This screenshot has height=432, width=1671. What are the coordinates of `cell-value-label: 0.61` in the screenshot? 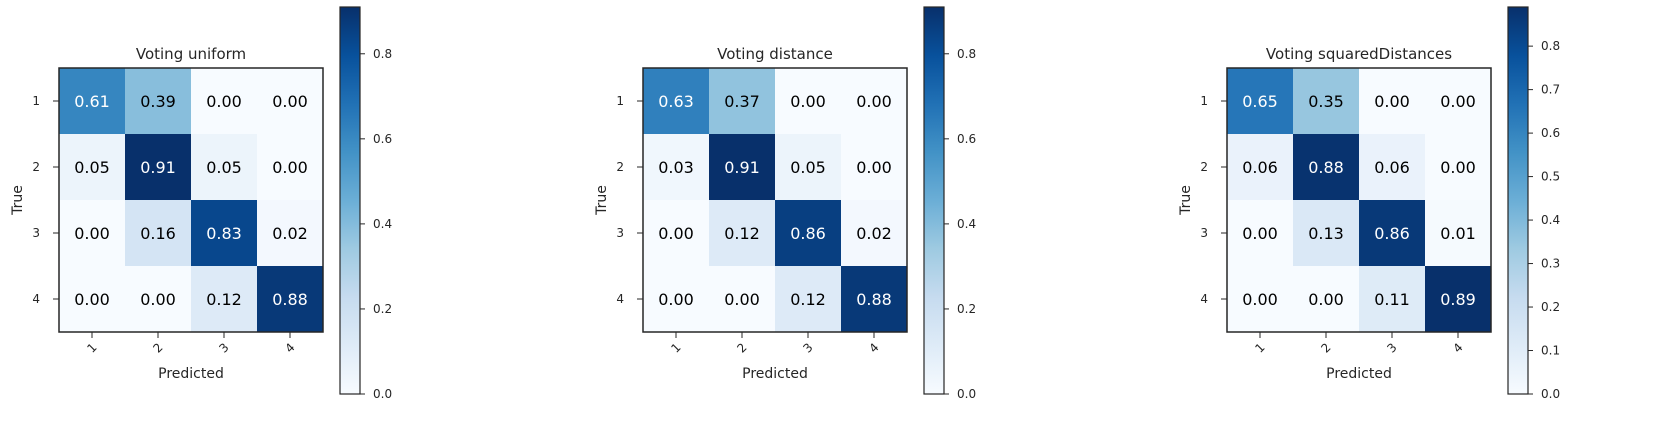 It's located at (92, 101).